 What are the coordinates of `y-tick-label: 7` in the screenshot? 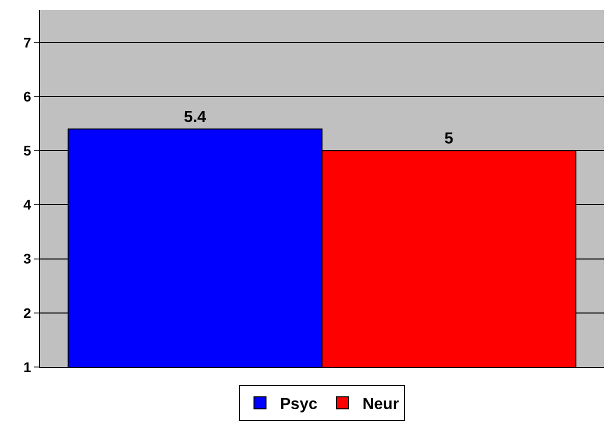 It's located at (27, 42).